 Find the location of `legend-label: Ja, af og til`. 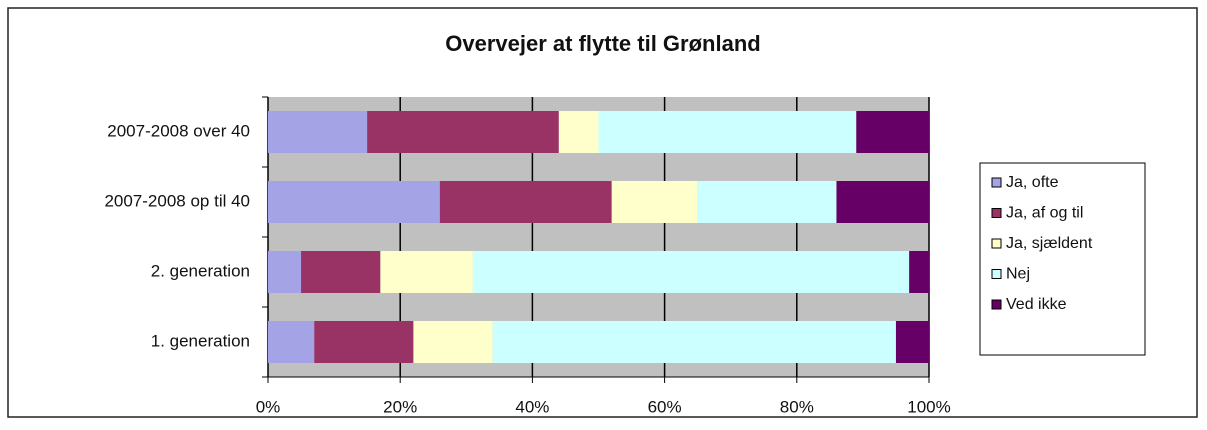

legend-label: Ja, af og til is located at coordinates (1044, 213).